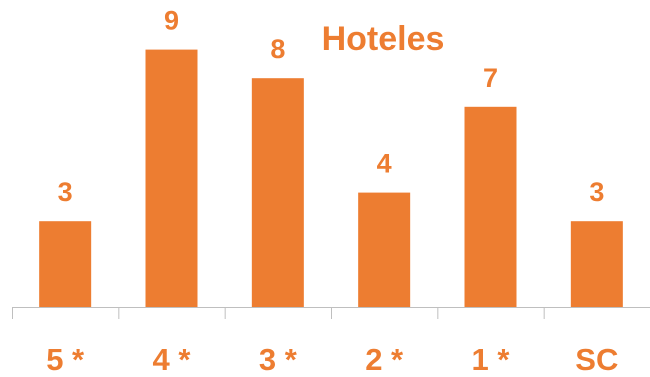 This screenshot has height=377, width=650. What do you see at coordinates (332, 359) in the screenshot?
I see `category-labels-group: 5 * 4 * 3 * 2 * 1 * SC` at bounding box center [332, 359].